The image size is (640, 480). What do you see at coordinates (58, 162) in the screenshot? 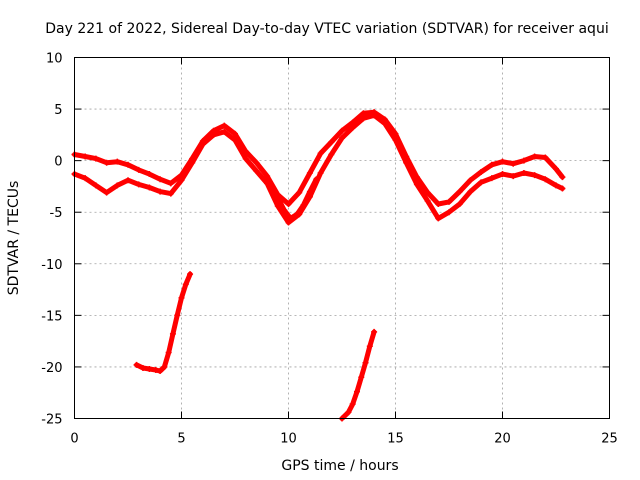
I see `y-tick-label: 0` at bounding box center [58, 162].